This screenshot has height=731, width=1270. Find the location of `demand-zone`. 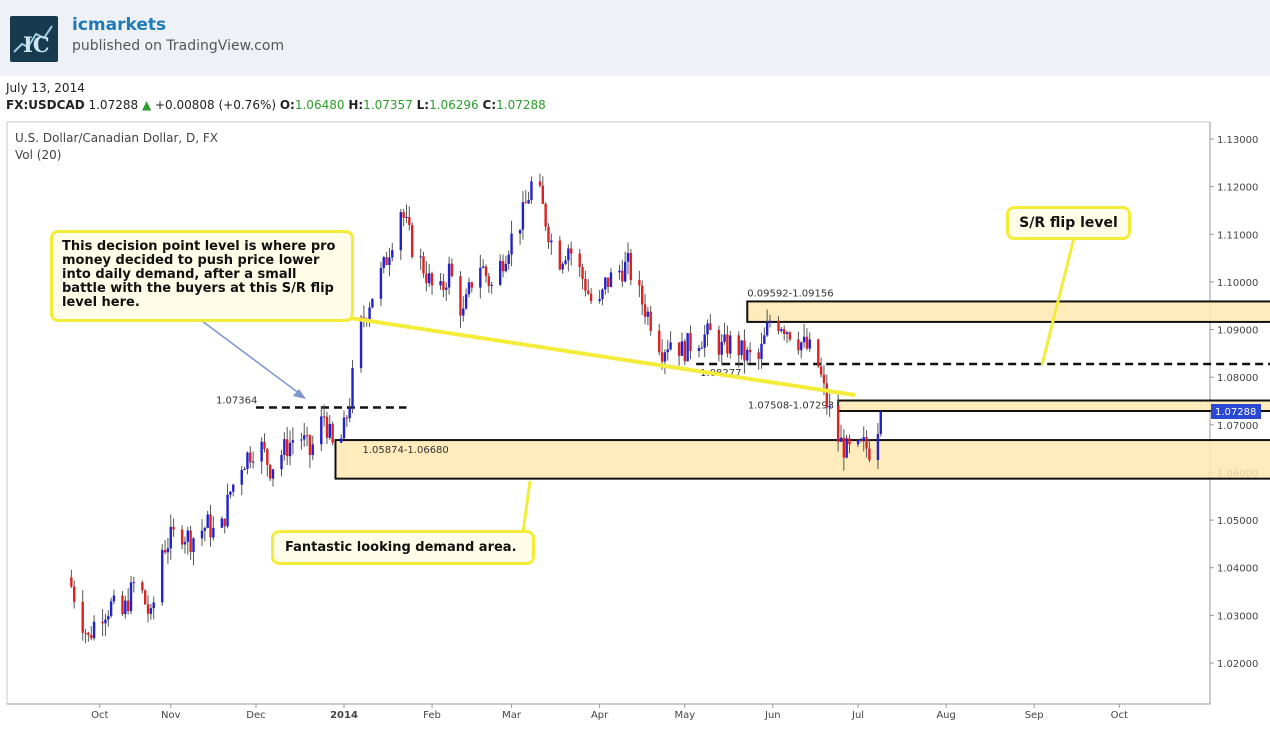

demand-zone is located at coordinates (802, 459).